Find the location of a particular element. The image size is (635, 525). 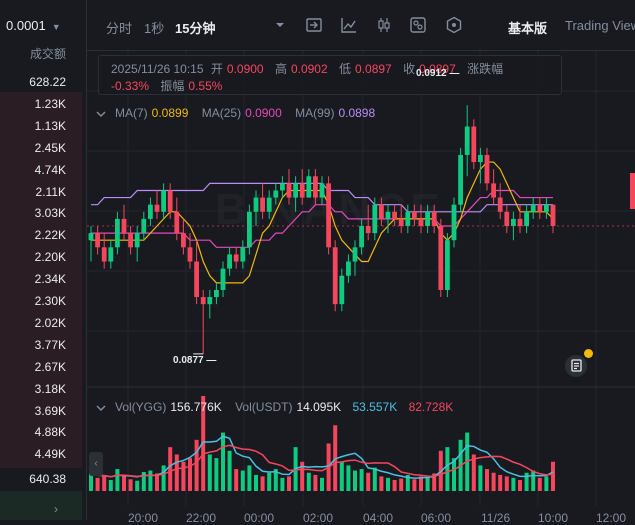

candle-style-icon is located at coordinates (384, 25).